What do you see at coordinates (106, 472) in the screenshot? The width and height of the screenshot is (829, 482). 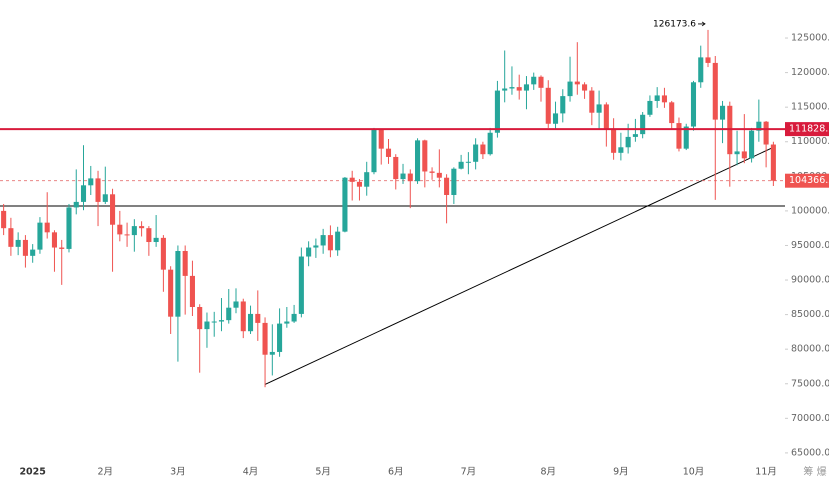 I see `x-tick-label: 2月` at bounding box center [106, 472].